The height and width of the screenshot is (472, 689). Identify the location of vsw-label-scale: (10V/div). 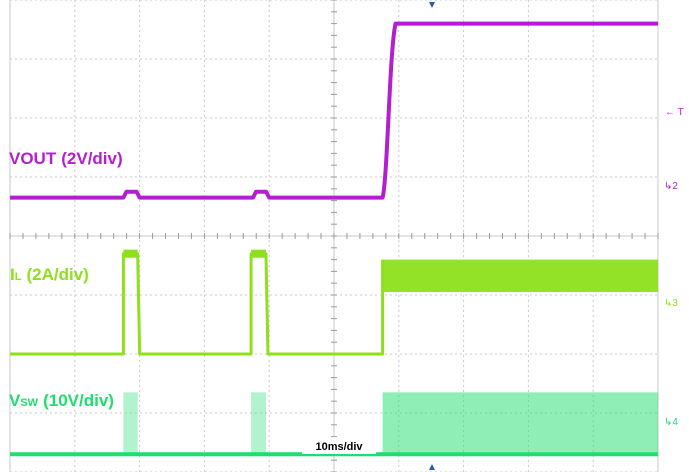
(78, 400).